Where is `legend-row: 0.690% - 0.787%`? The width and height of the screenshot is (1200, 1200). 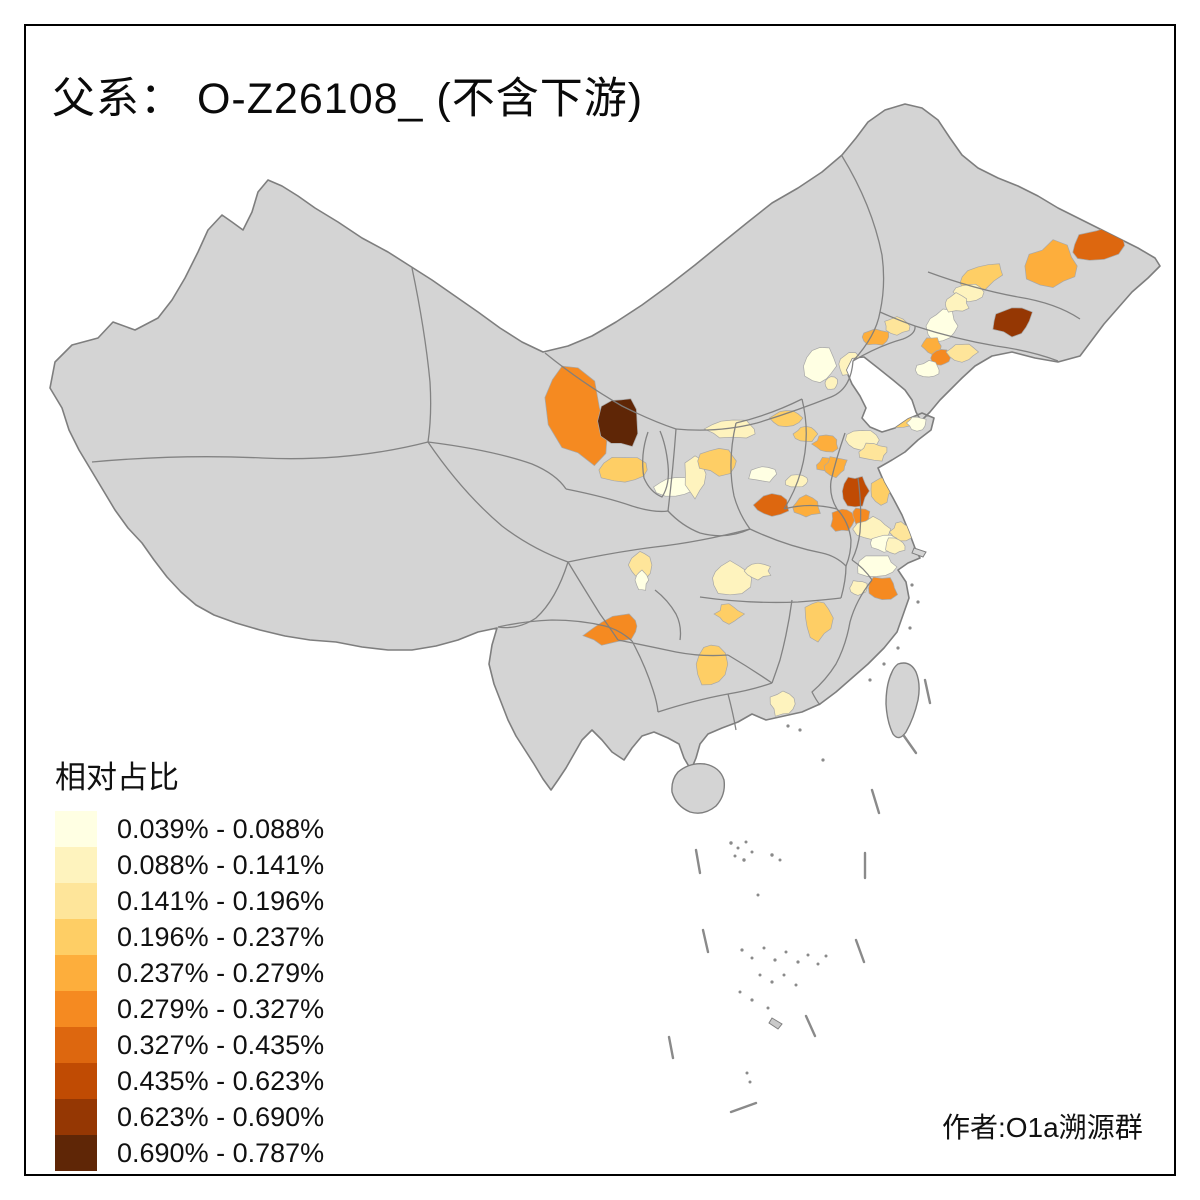 legend-row: 0.690% - 0.787% is located at coordinates (189, 1153).